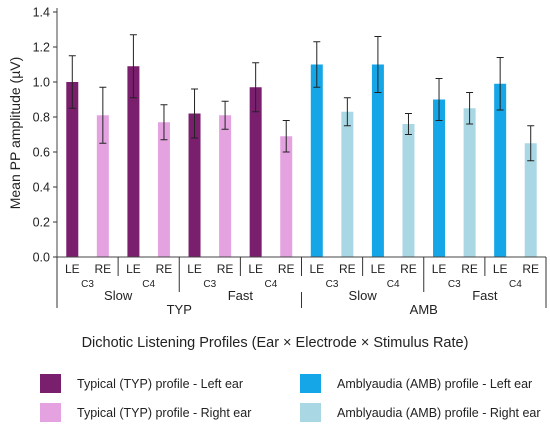  What do you see at coordinates (15, 133) in the screenshot?
I see `y-axis-label: Mean PP amplitude (µV)` at bounding box center [15, 133].